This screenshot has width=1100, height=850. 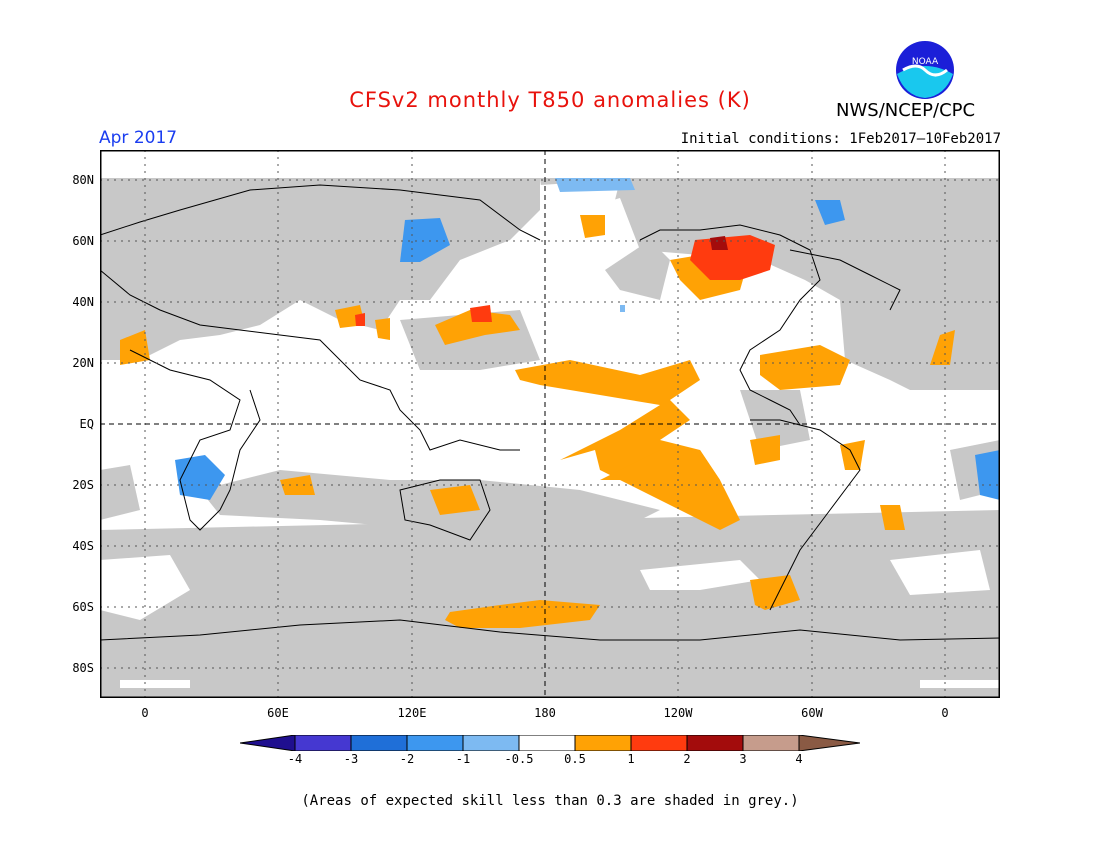 What do you see at coordinates (83, 485) in the screenshot?
I see `lat-label: 20S` at bounding box center [83, 485].